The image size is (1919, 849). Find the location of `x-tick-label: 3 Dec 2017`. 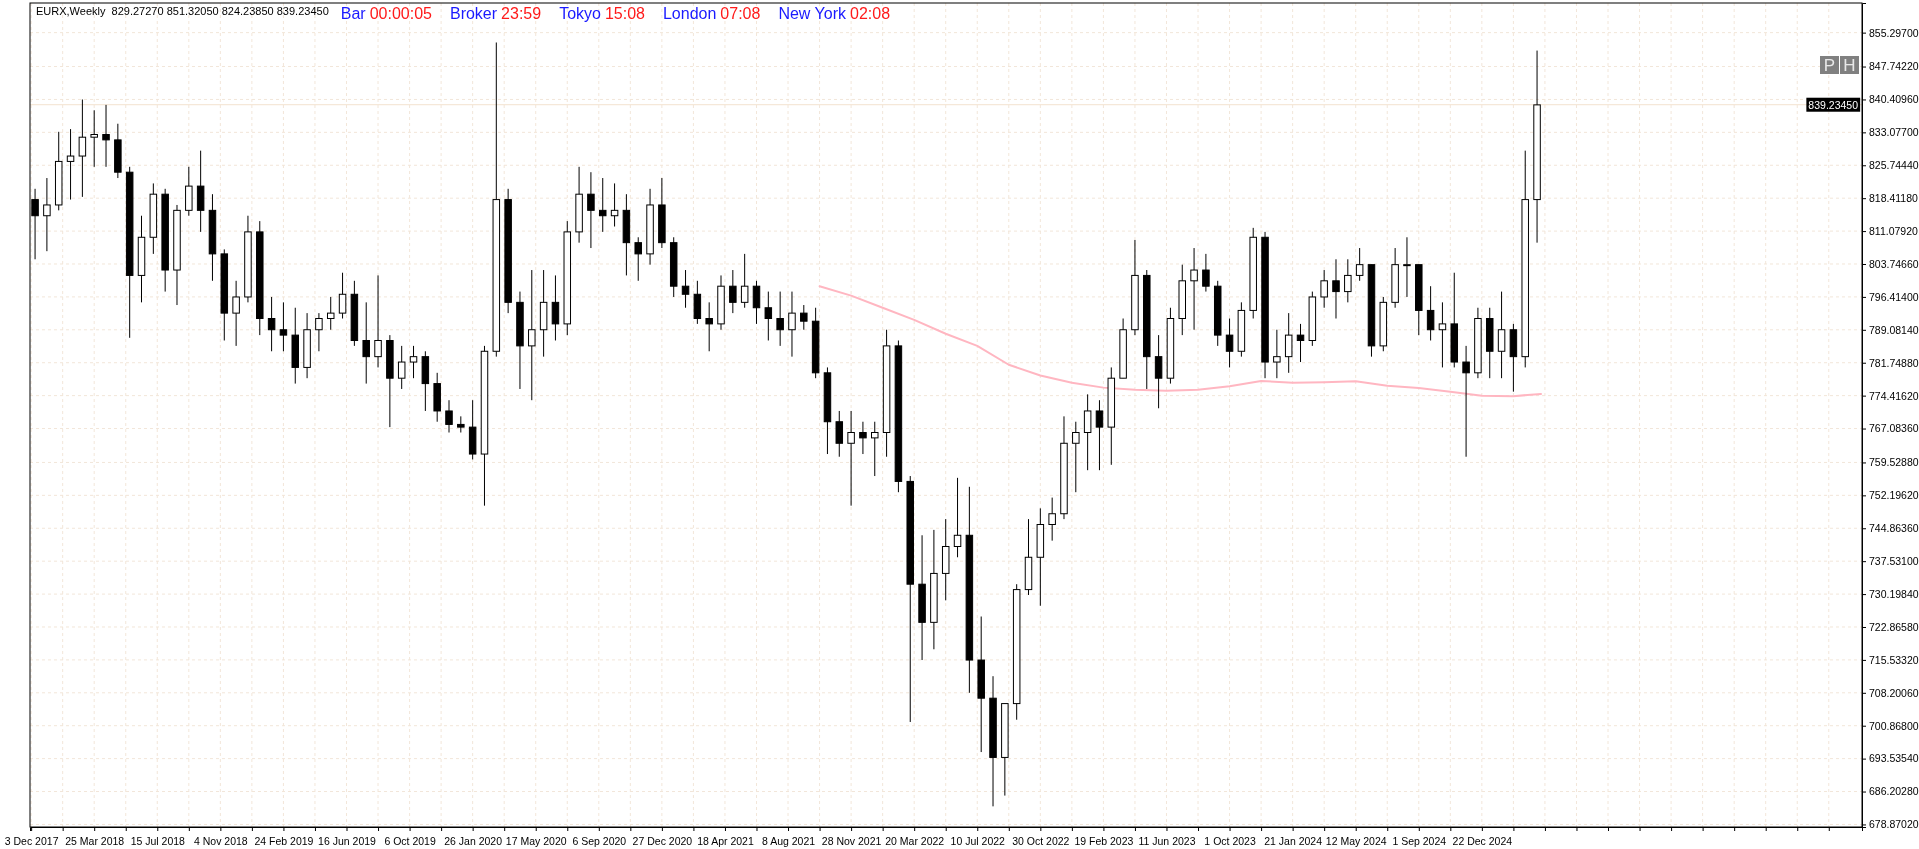

x-tick-label: 3 Dec 2017 is located at coordinates (31, 841).